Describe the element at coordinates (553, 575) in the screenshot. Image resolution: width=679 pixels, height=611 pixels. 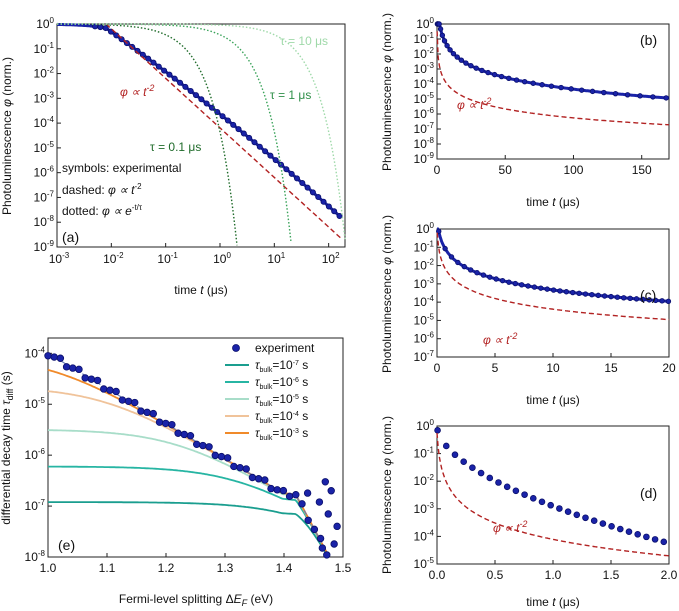
I see `x-tick-label: 1.0` at that location.